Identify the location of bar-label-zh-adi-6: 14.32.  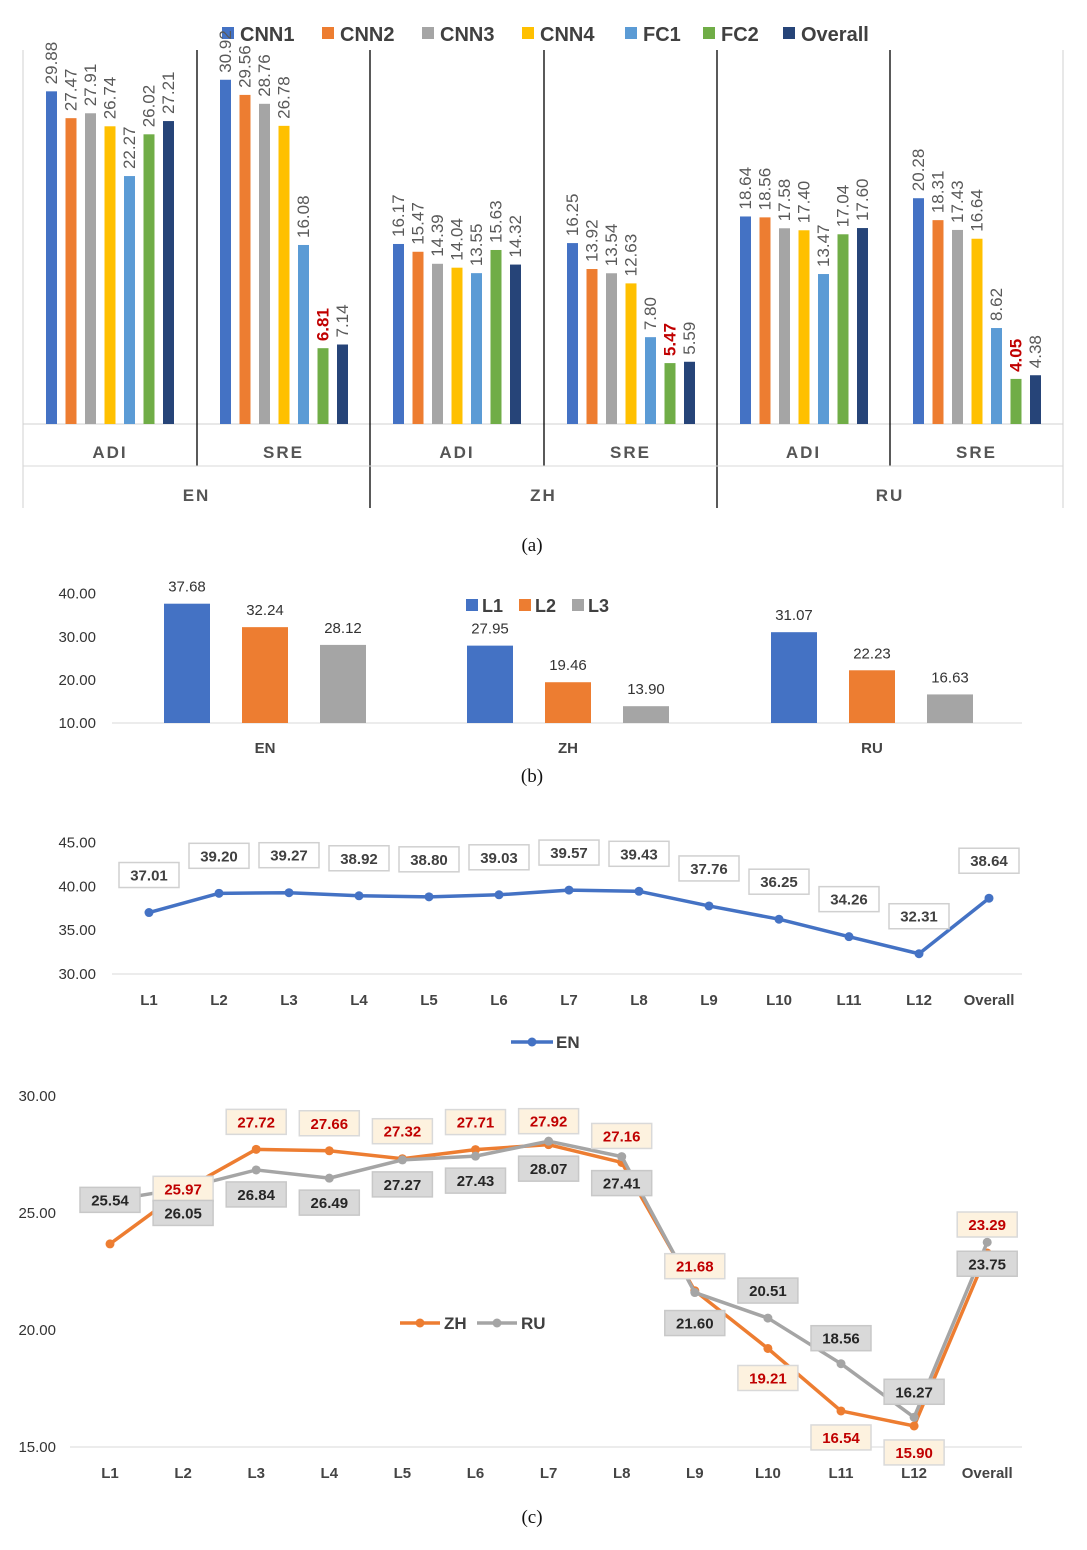
(515, 236).